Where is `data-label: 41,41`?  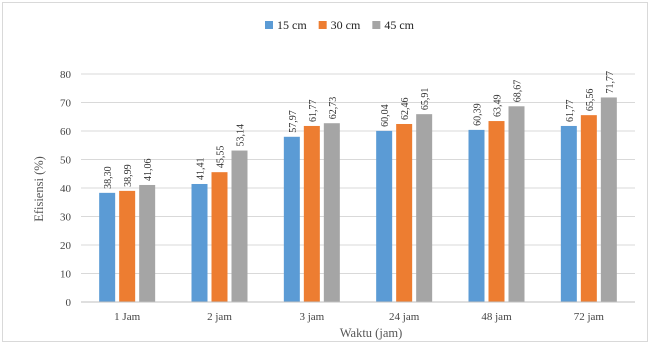
data-label: 41,41 is located at coordinates (201, 168).